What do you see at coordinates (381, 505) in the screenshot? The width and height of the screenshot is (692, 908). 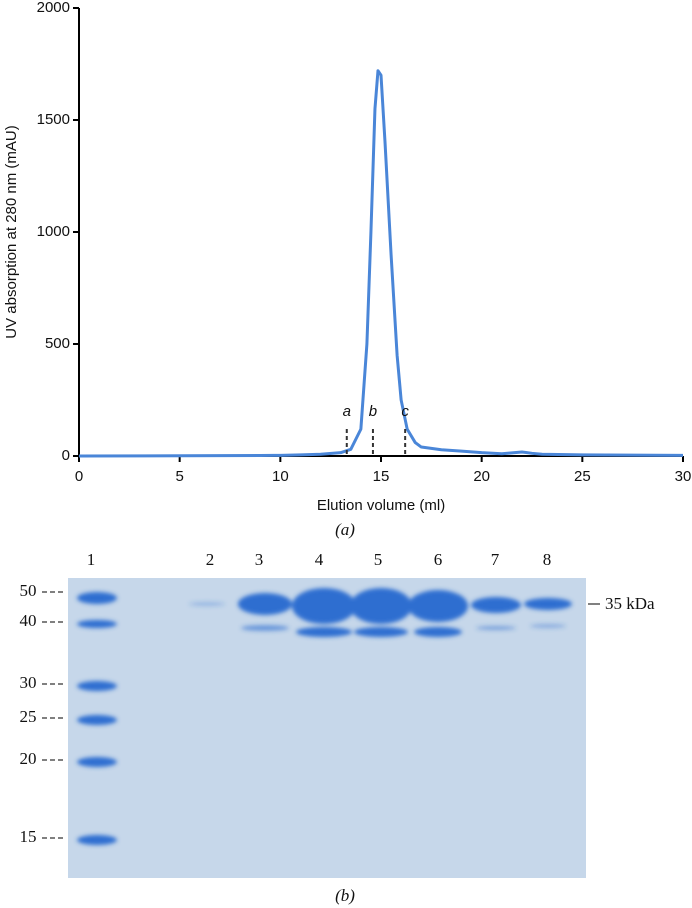 I see `x-axis-label: Elution volume (ml)` at bounding box center [381, 505].